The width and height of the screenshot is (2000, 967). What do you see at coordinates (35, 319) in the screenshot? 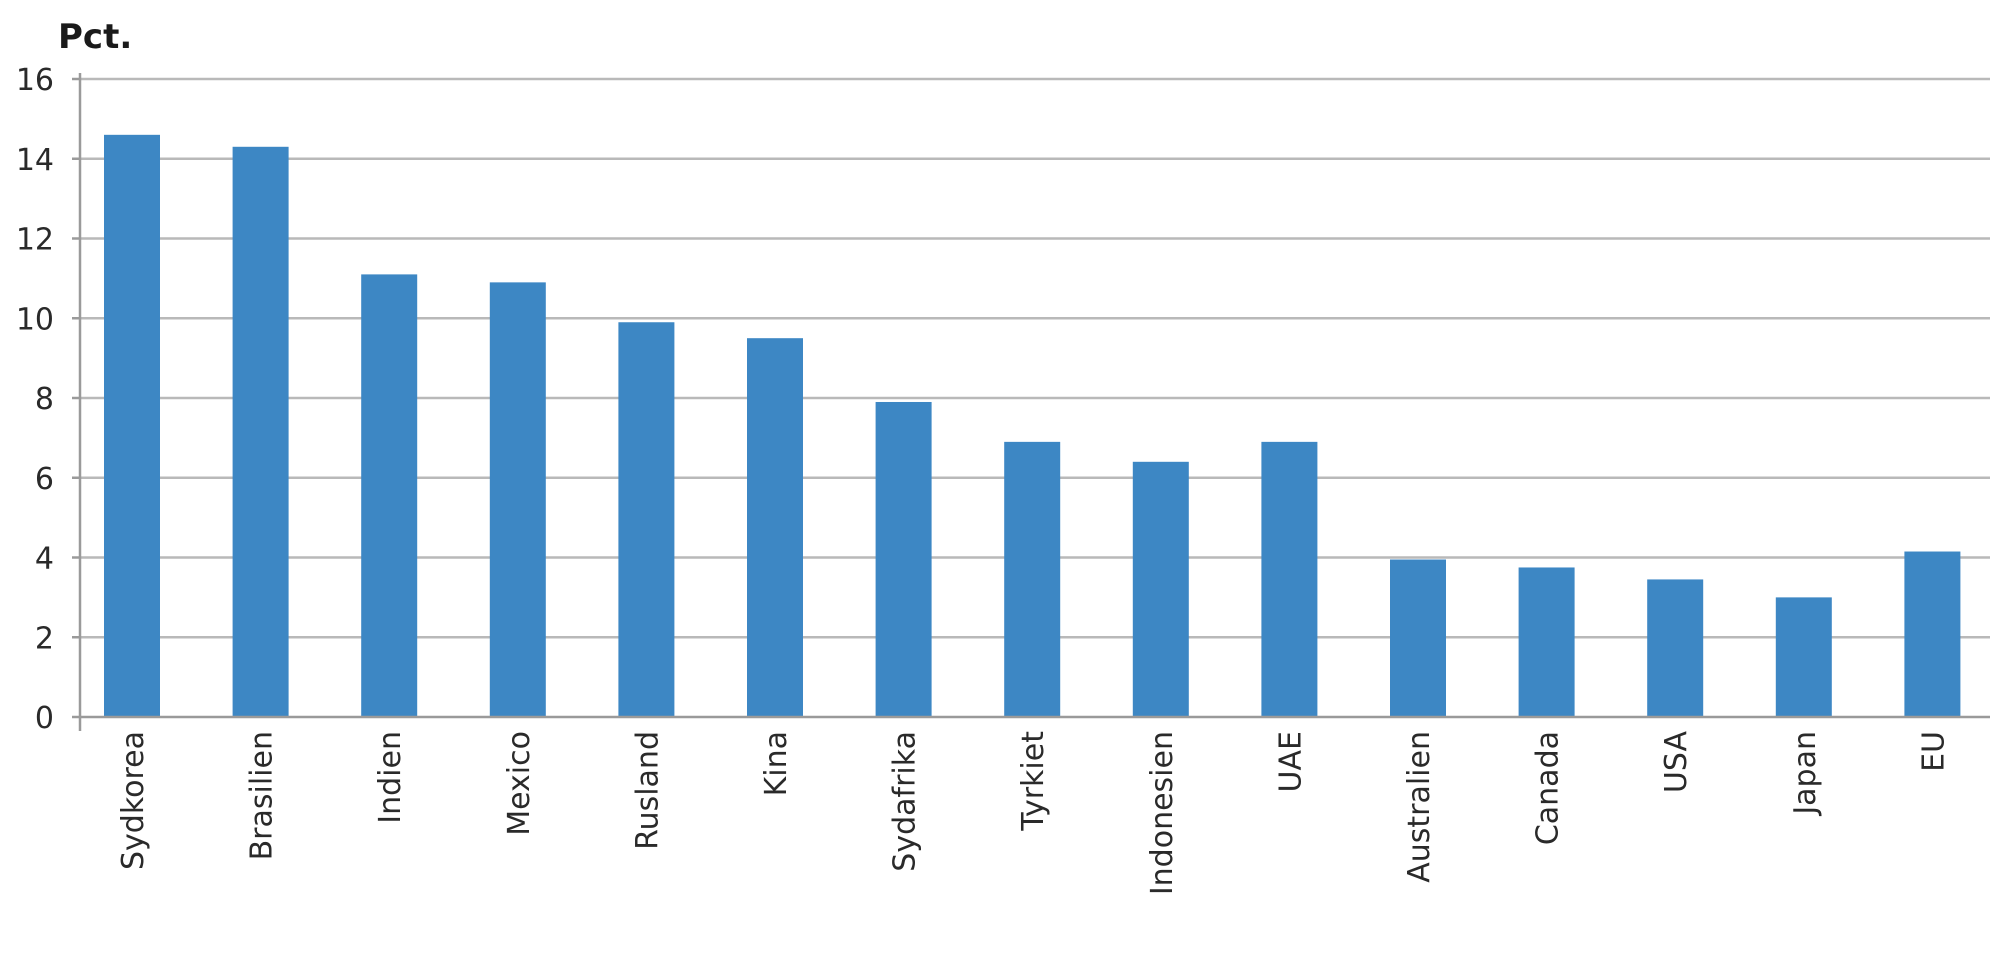
I see `y-tick-label: 10` at bounding box center [35, 319].